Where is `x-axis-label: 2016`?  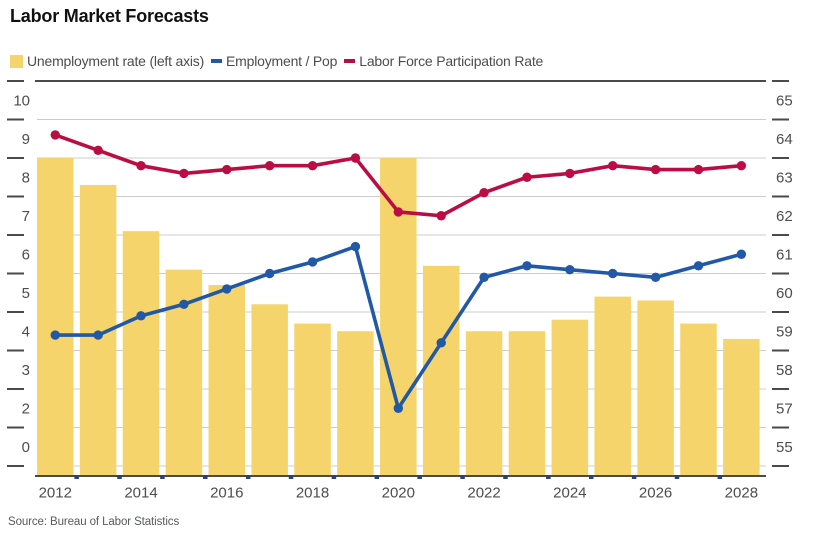 x-axis-label: 2016 is located at coordinates (226, 493).